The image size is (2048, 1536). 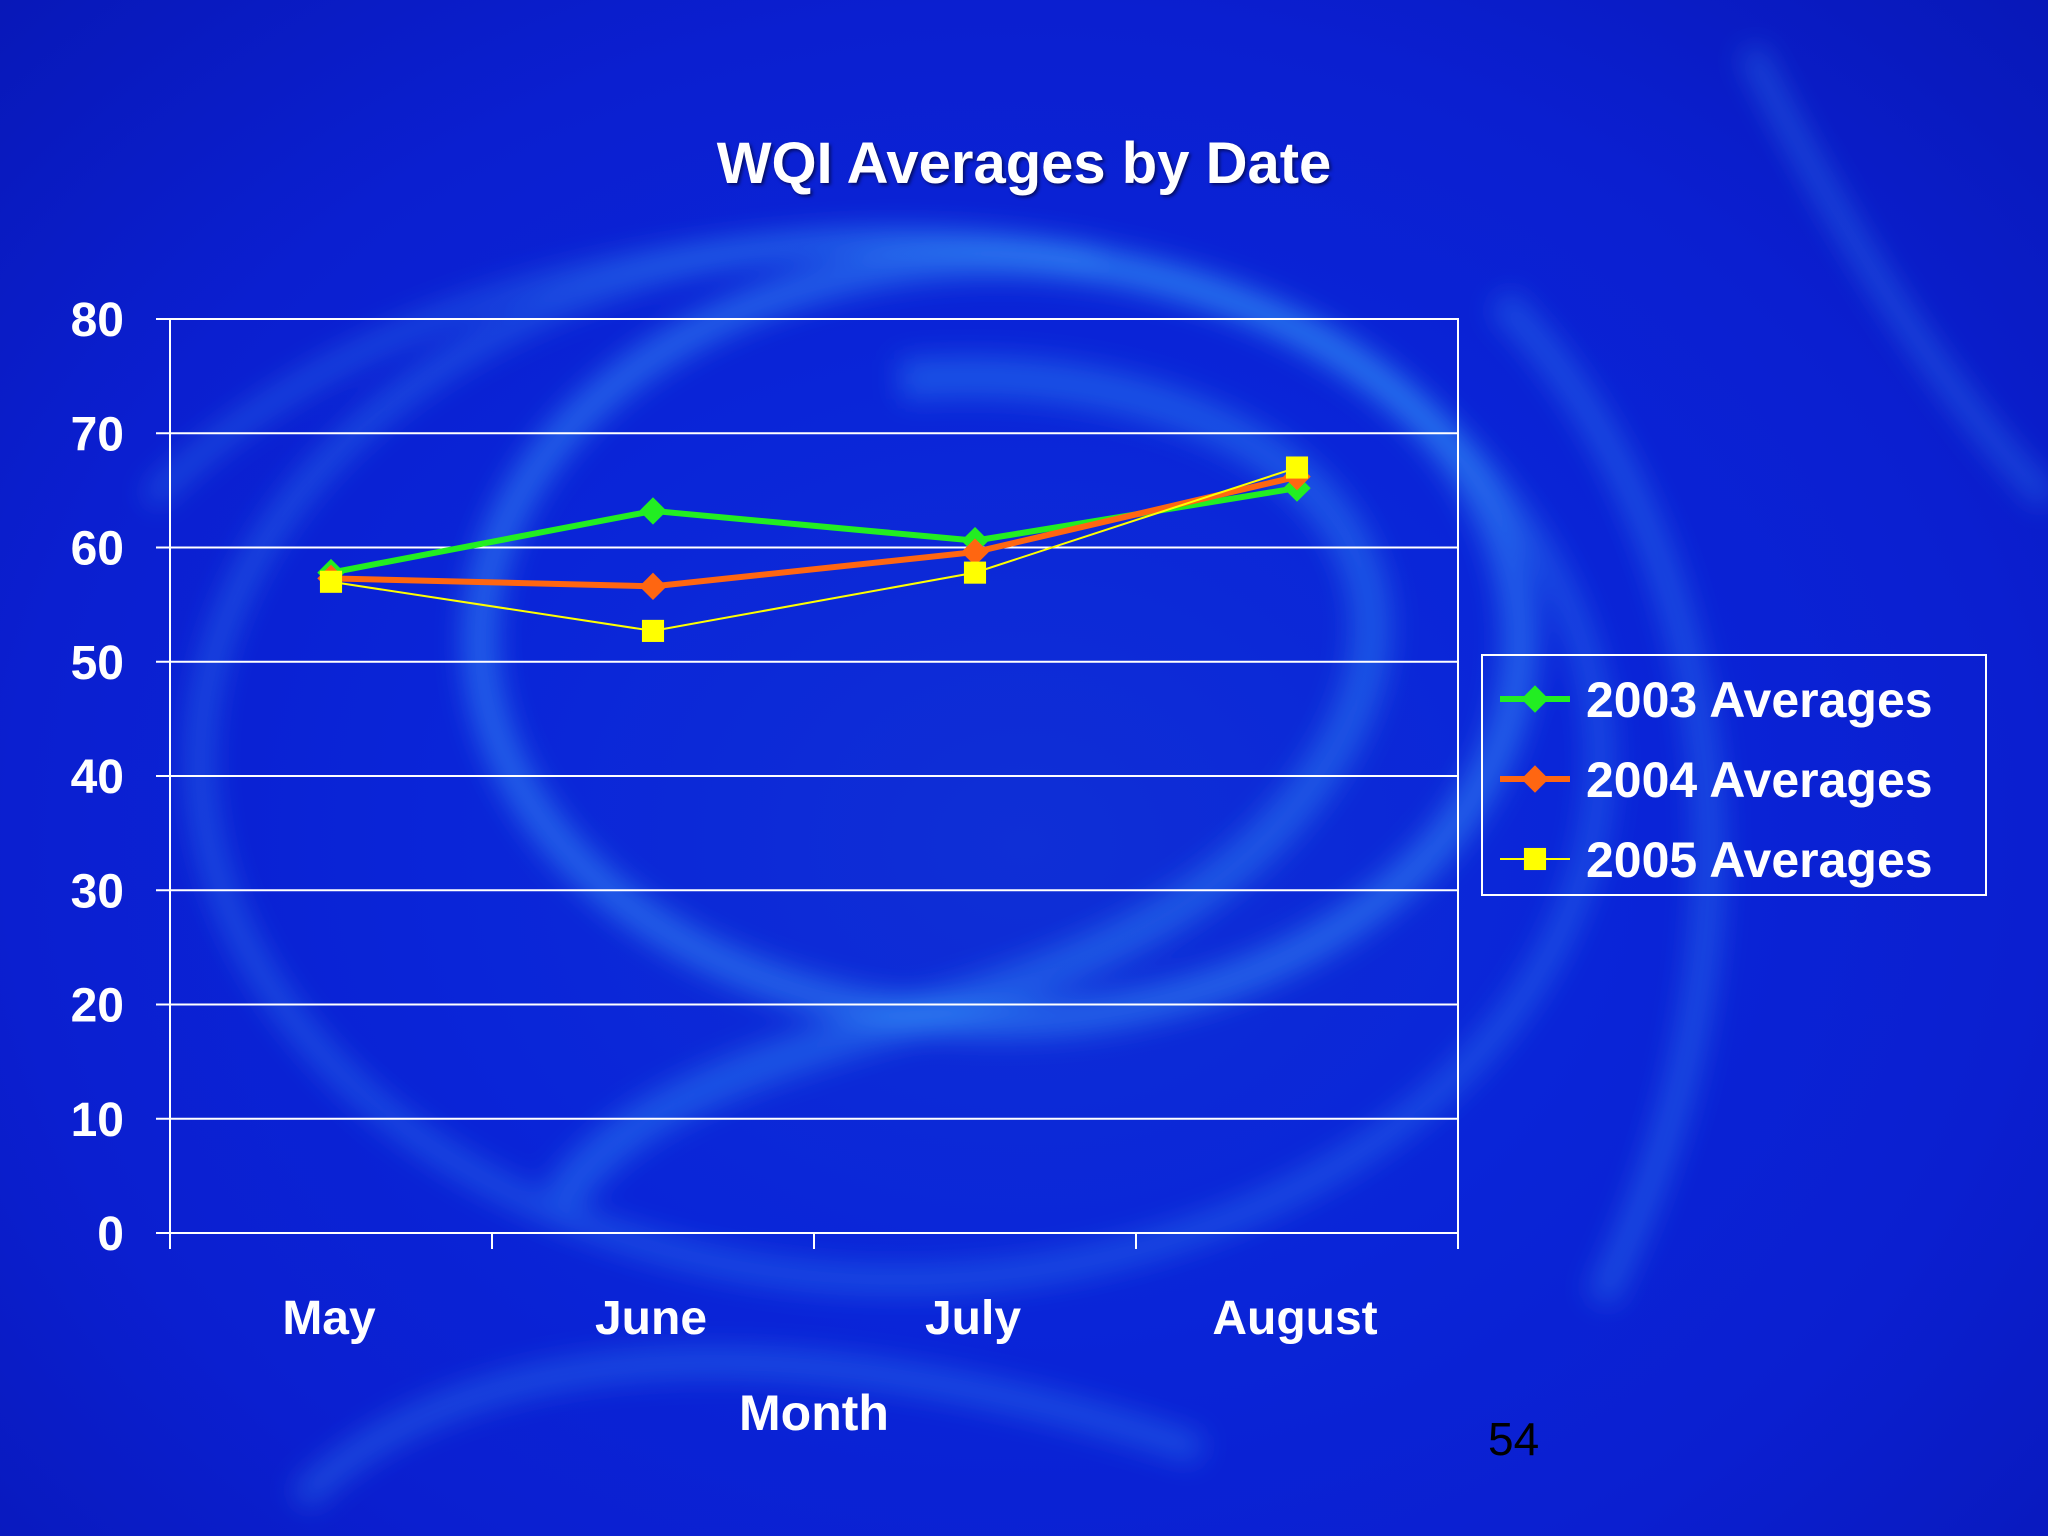 What do you see at coordinates (97, 777) in the screenshot?
I see `y-tick-label: 40` at bounding box center [97, 777].